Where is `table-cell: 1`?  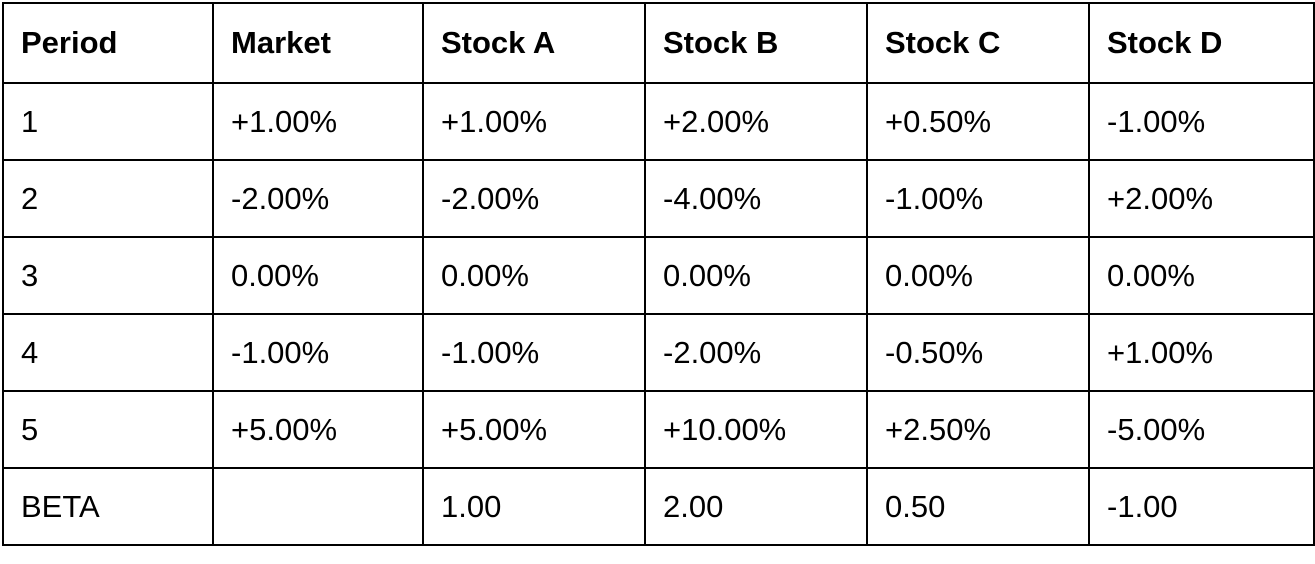 table-cell: 1 is located at coordinates (108, 121).